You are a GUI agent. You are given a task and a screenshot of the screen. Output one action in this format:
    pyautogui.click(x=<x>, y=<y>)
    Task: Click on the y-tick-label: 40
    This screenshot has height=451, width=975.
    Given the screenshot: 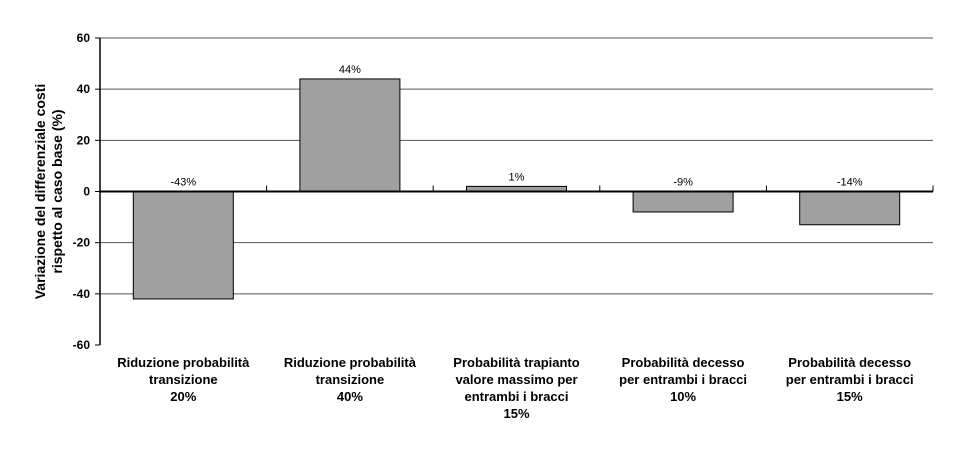 What is the action you would take?
    pyautogui.click(x=84, y=89)
    